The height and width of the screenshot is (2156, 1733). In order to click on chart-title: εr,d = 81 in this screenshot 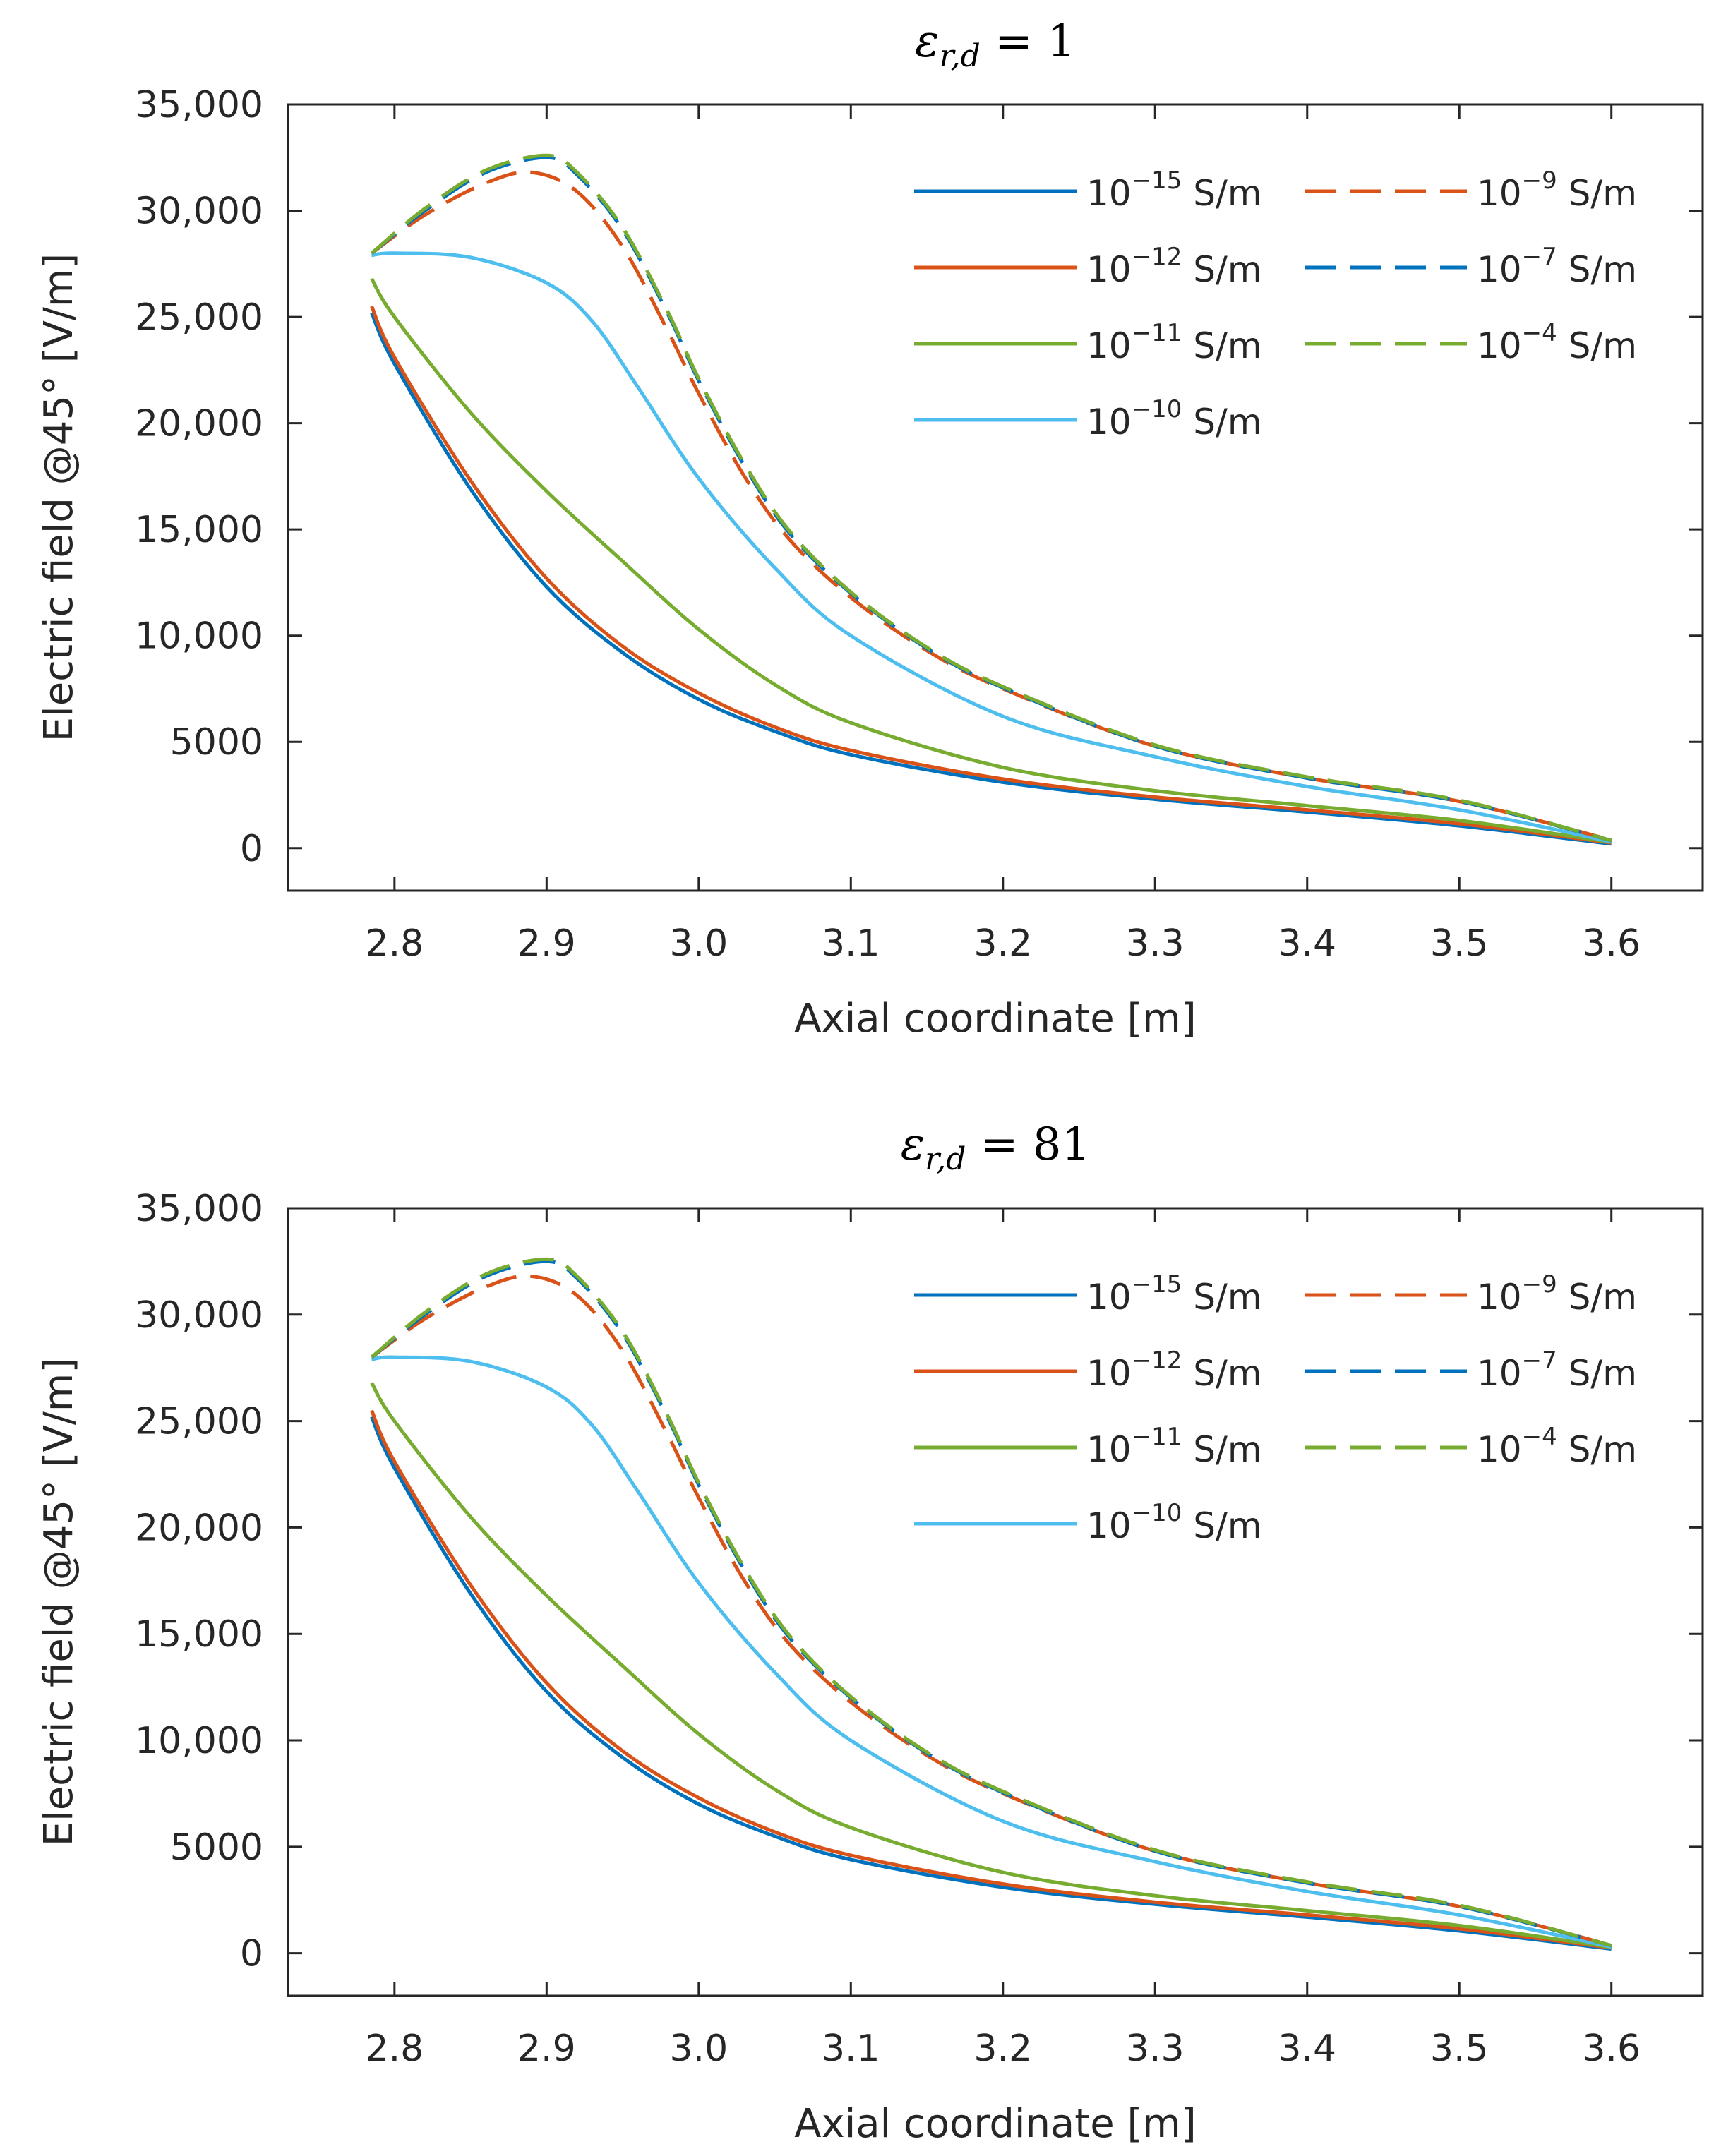, I will do `click(995, 1148)`.